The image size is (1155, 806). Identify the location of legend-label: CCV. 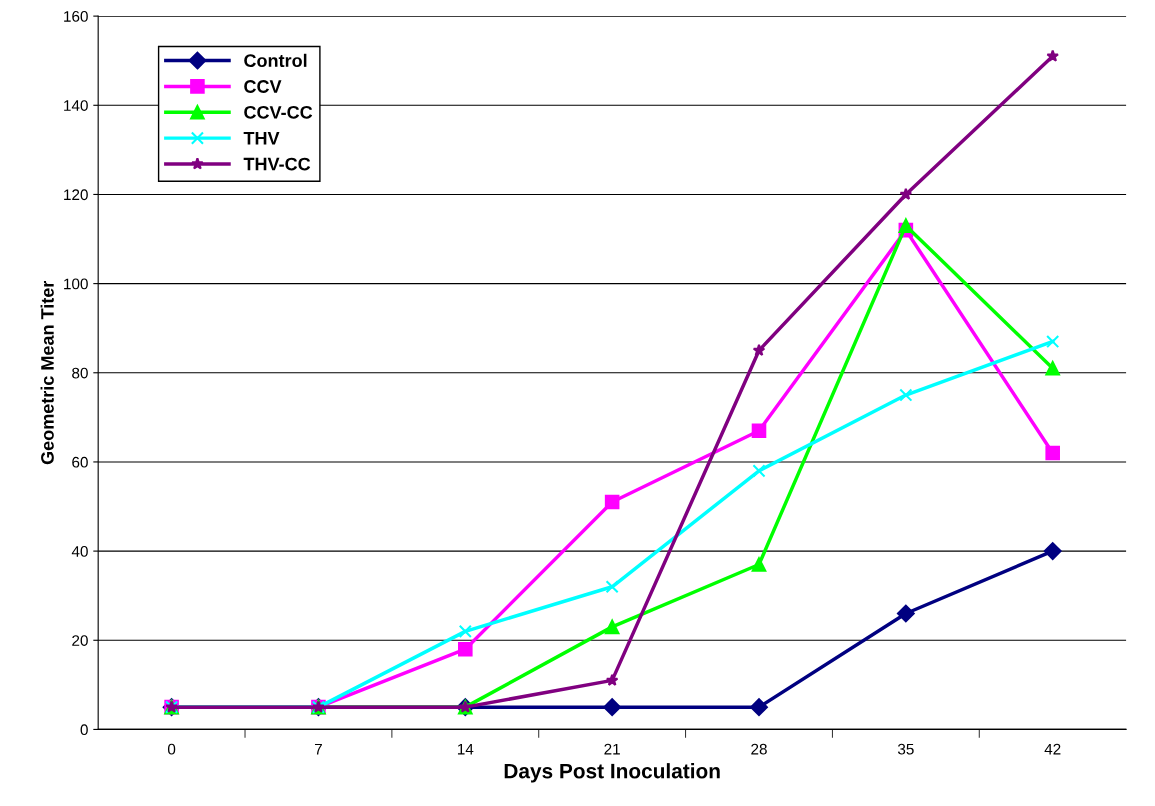
(263, 86).